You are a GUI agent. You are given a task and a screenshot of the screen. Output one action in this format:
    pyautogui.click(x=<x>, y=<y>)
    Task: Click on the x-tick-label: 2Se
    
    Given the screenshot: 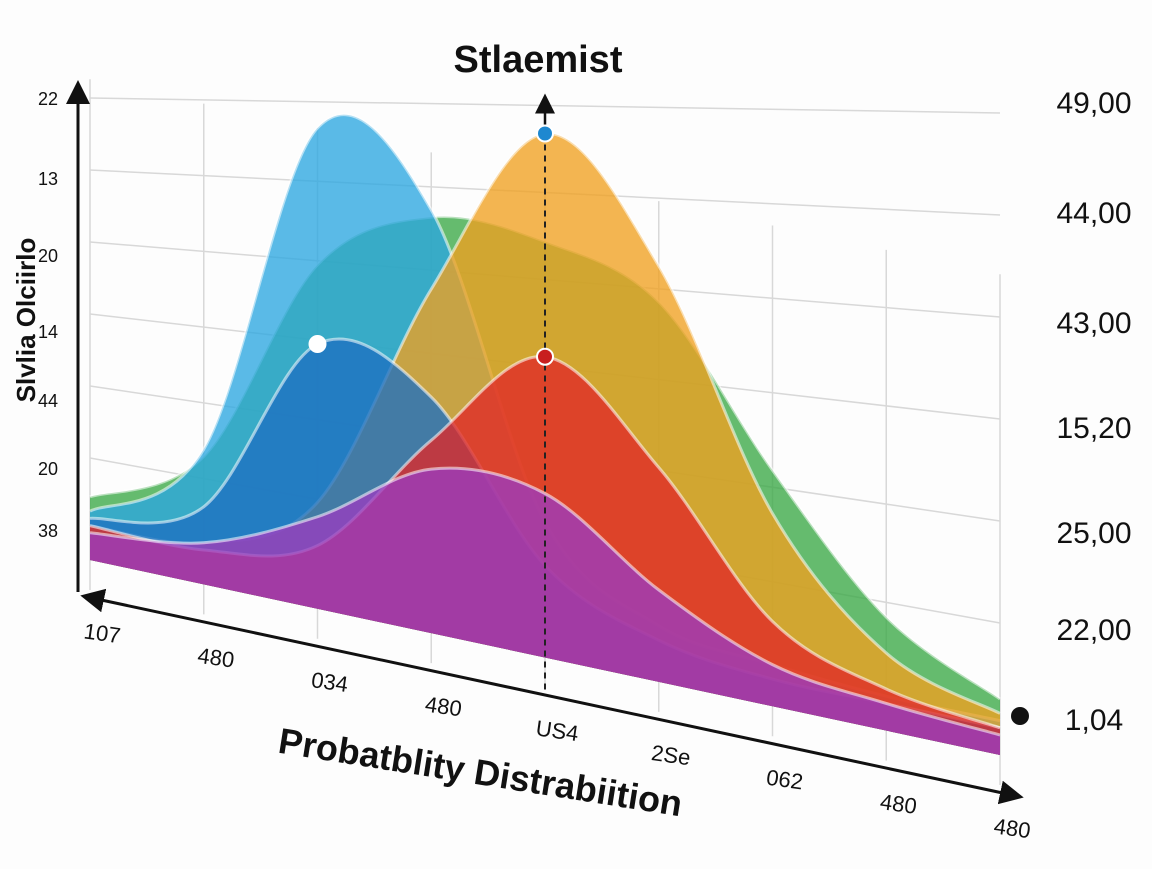 What is the action you would take?
    pyautogui.click(x=671, y=755)
    